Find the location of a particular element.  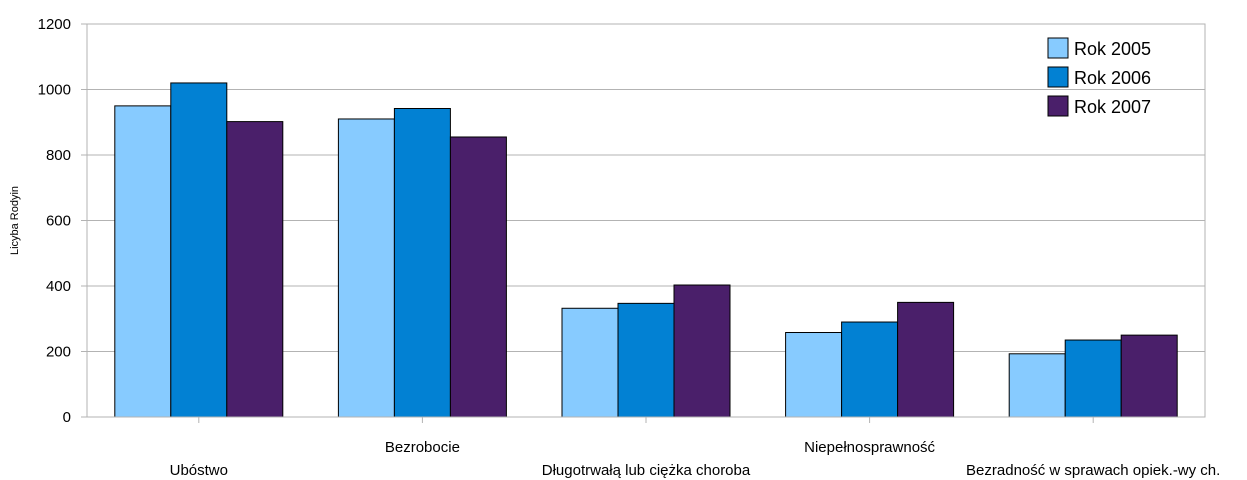

category-label: Ubóstwo is located at coordinates (199, 470).